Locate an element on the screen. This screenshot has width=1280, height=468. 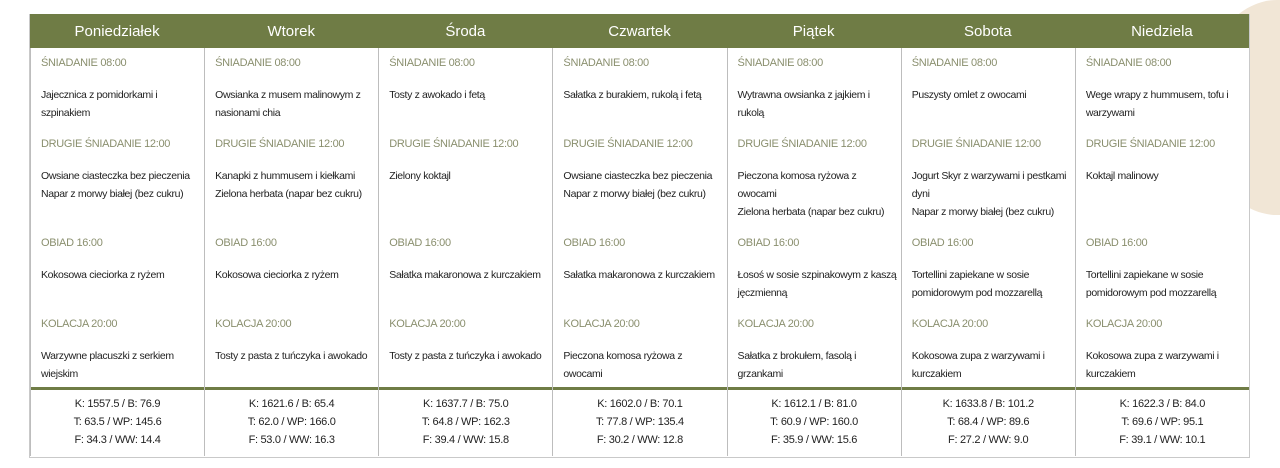
day-header: Środa is located at coordinates (465, 31).